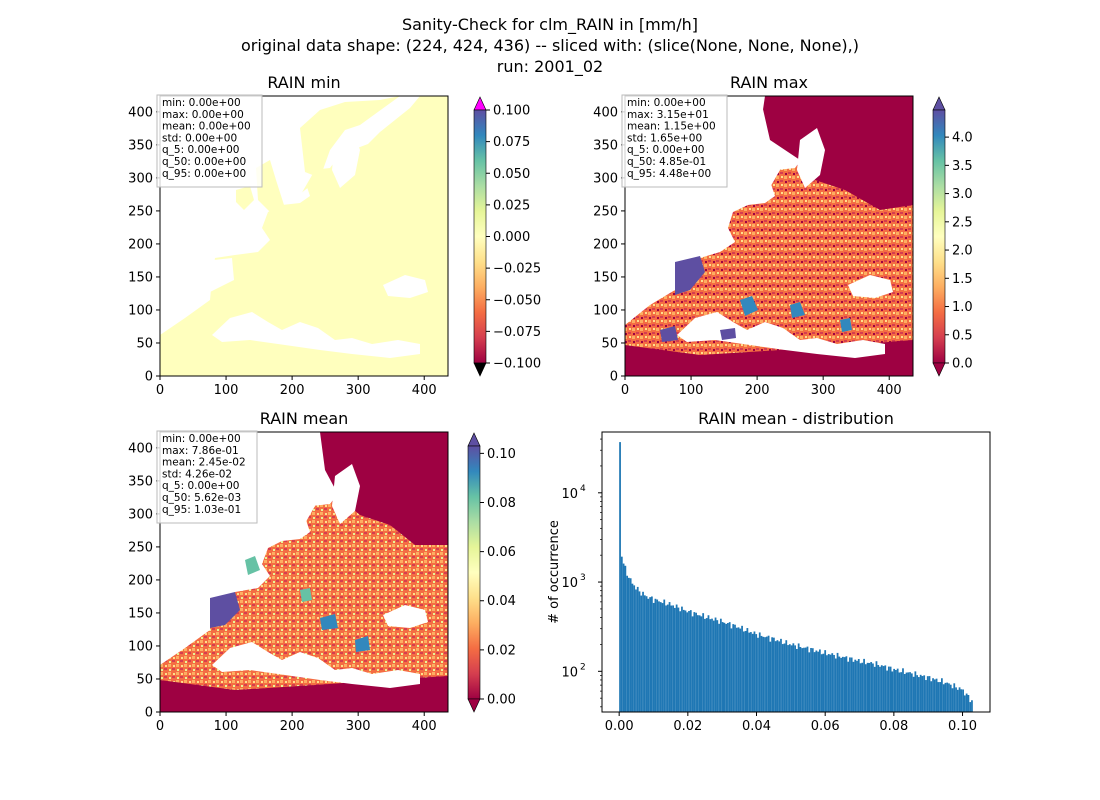 The width and height of the screenshot is (1100, 800). Describe the element at coordinates (197, 474) in the screenshot. I see `stats-line: std: 4.26e-02` at that location.